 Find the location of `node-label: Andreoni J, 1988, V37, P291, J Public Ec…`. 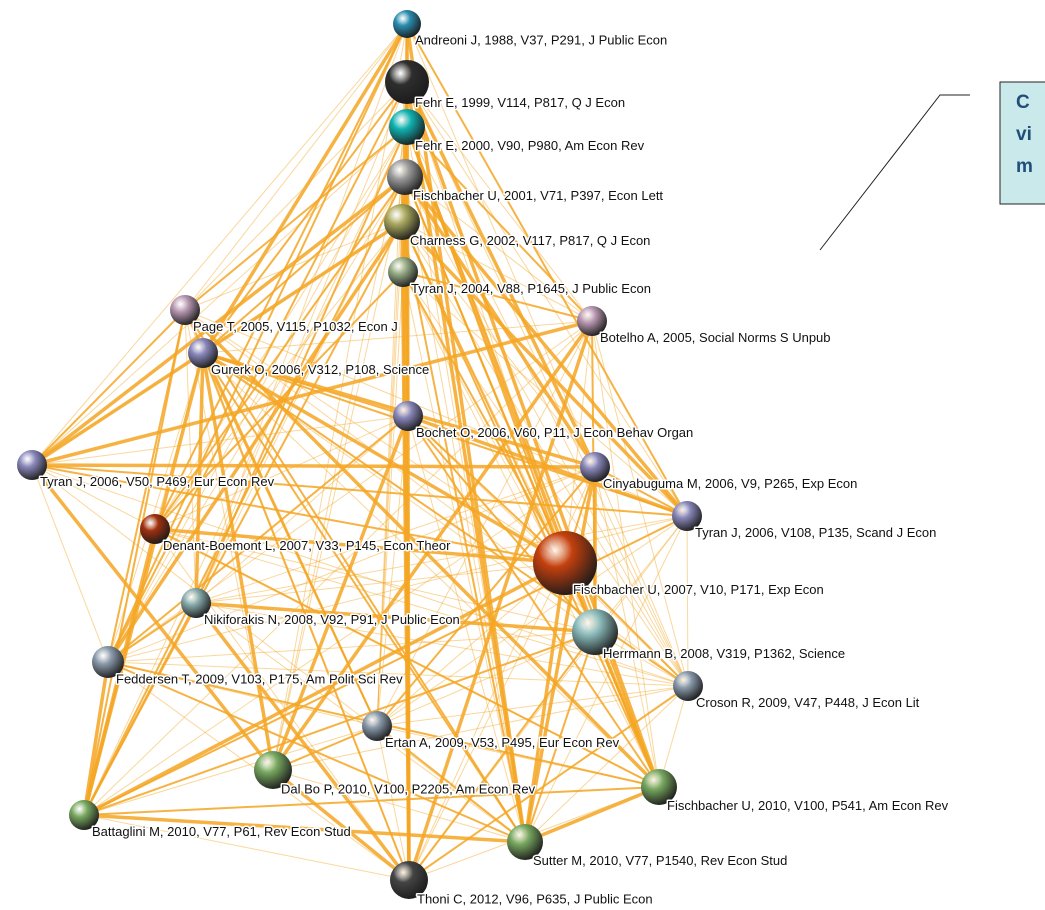

node-label: Andreoni J, 1988, V37, P291, J Public Ec… is located at coordinates (541, 39).